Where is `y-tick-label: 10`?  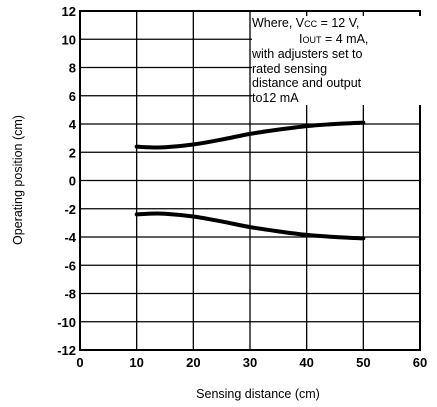
y-tick-label: 10 is located at coordinates (69, 39).